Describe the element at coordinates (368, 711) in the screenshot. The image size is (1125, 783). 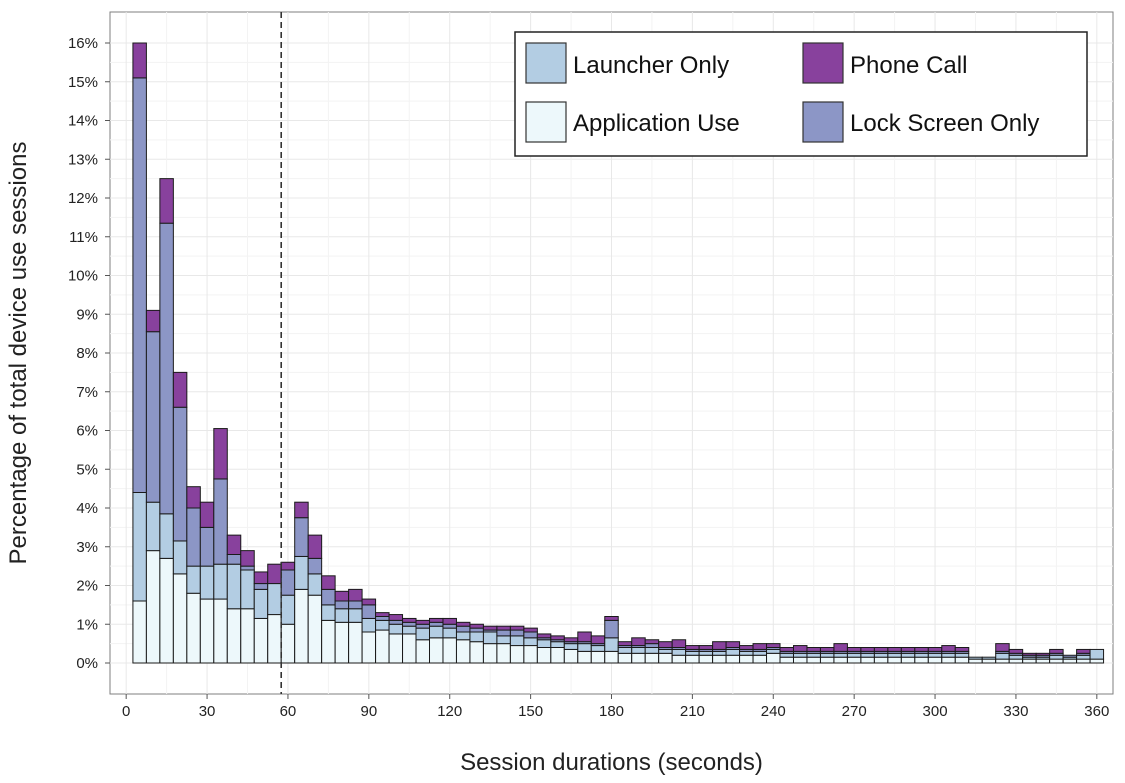
I see `x-tick-label: 90` at that location.